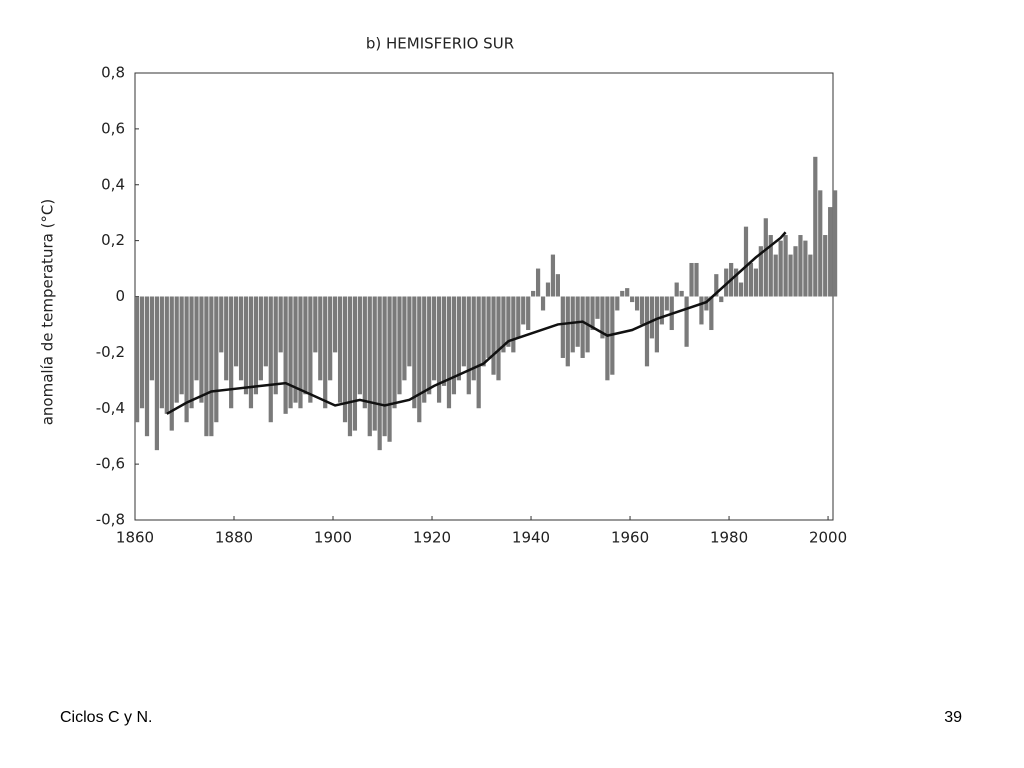  I want to click on y-tick-label: 0,8, so click(113, 73).